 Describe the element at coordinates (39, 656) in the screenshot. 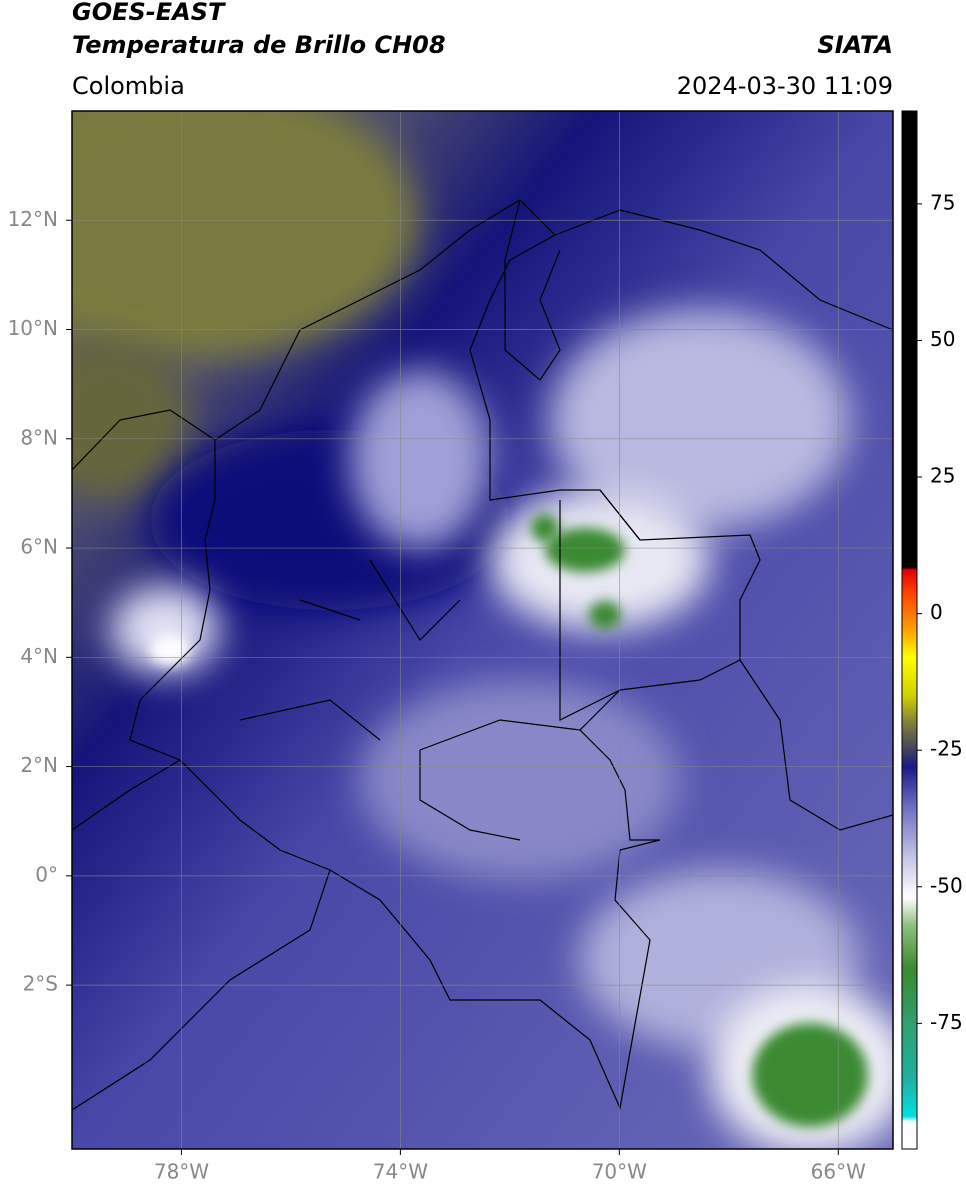

I see `y-tick-label: 4°N` at that location.